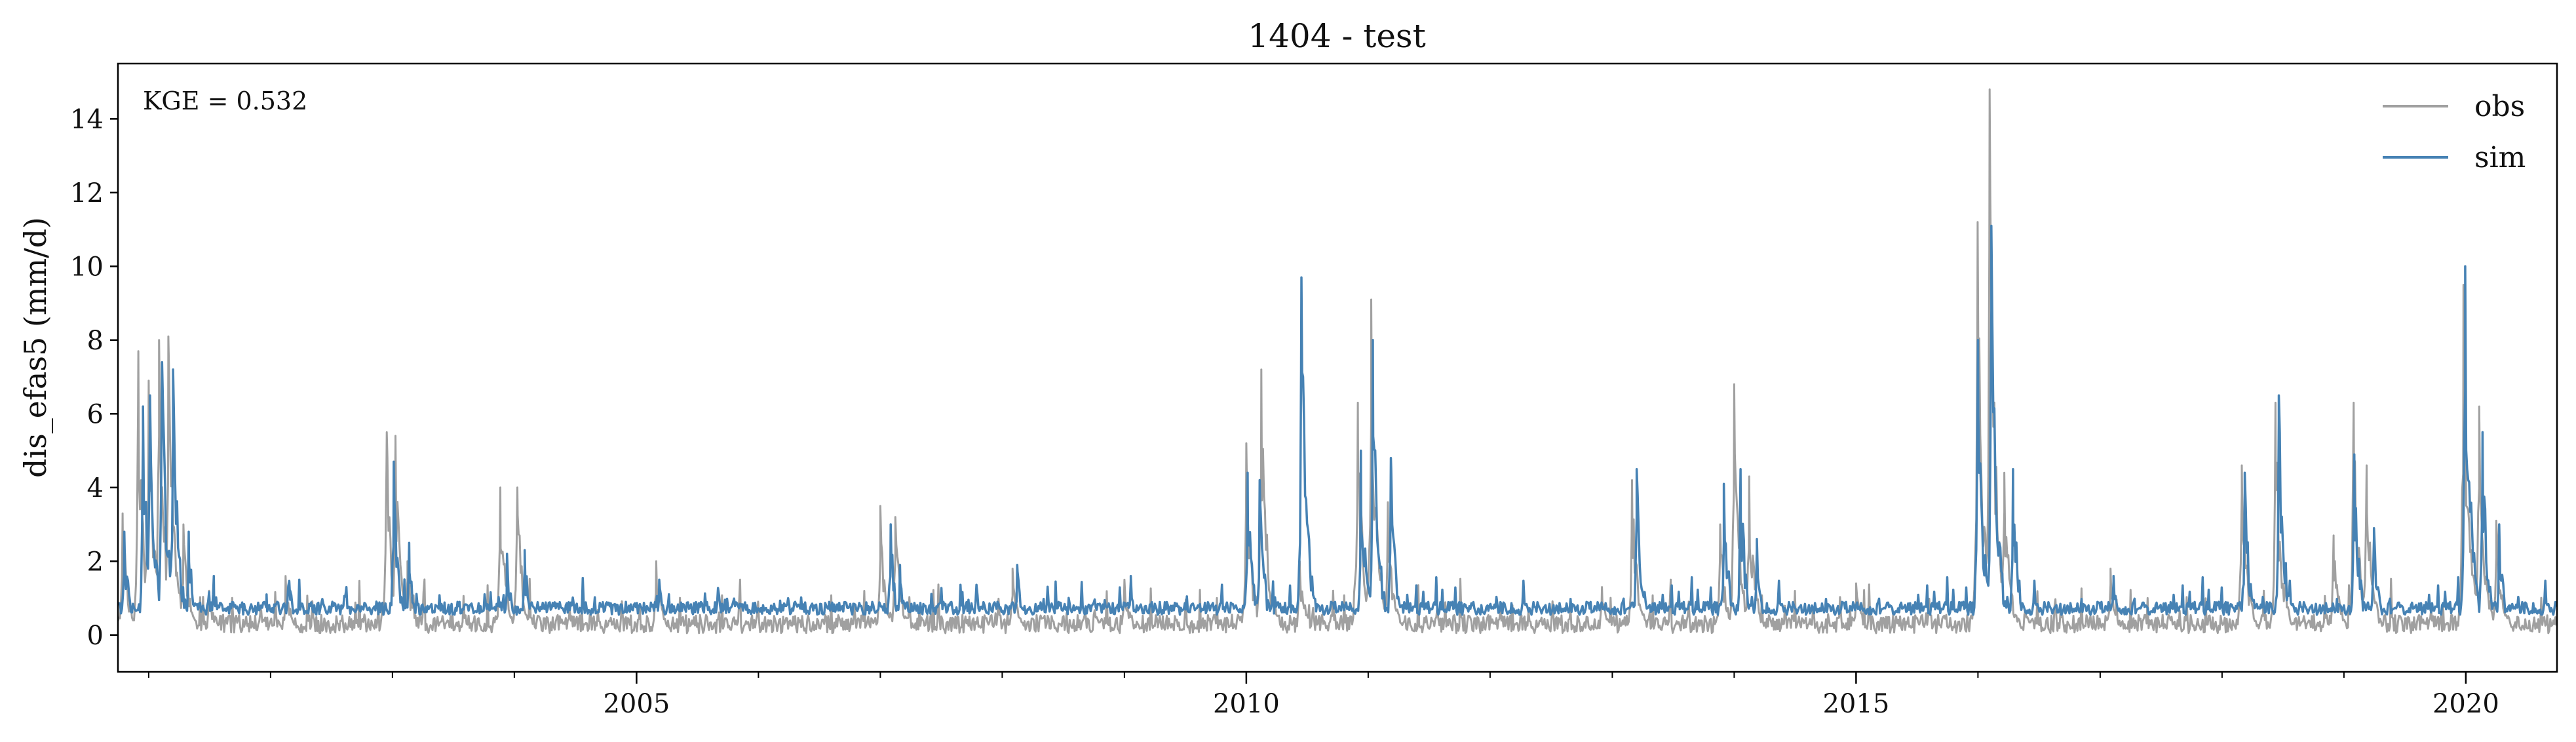 The width and height of the screenshot is (2576, 742). Describe the element at coordinates (87, 267) in the screenshot. I see `y-tick-label: 10` at that location.